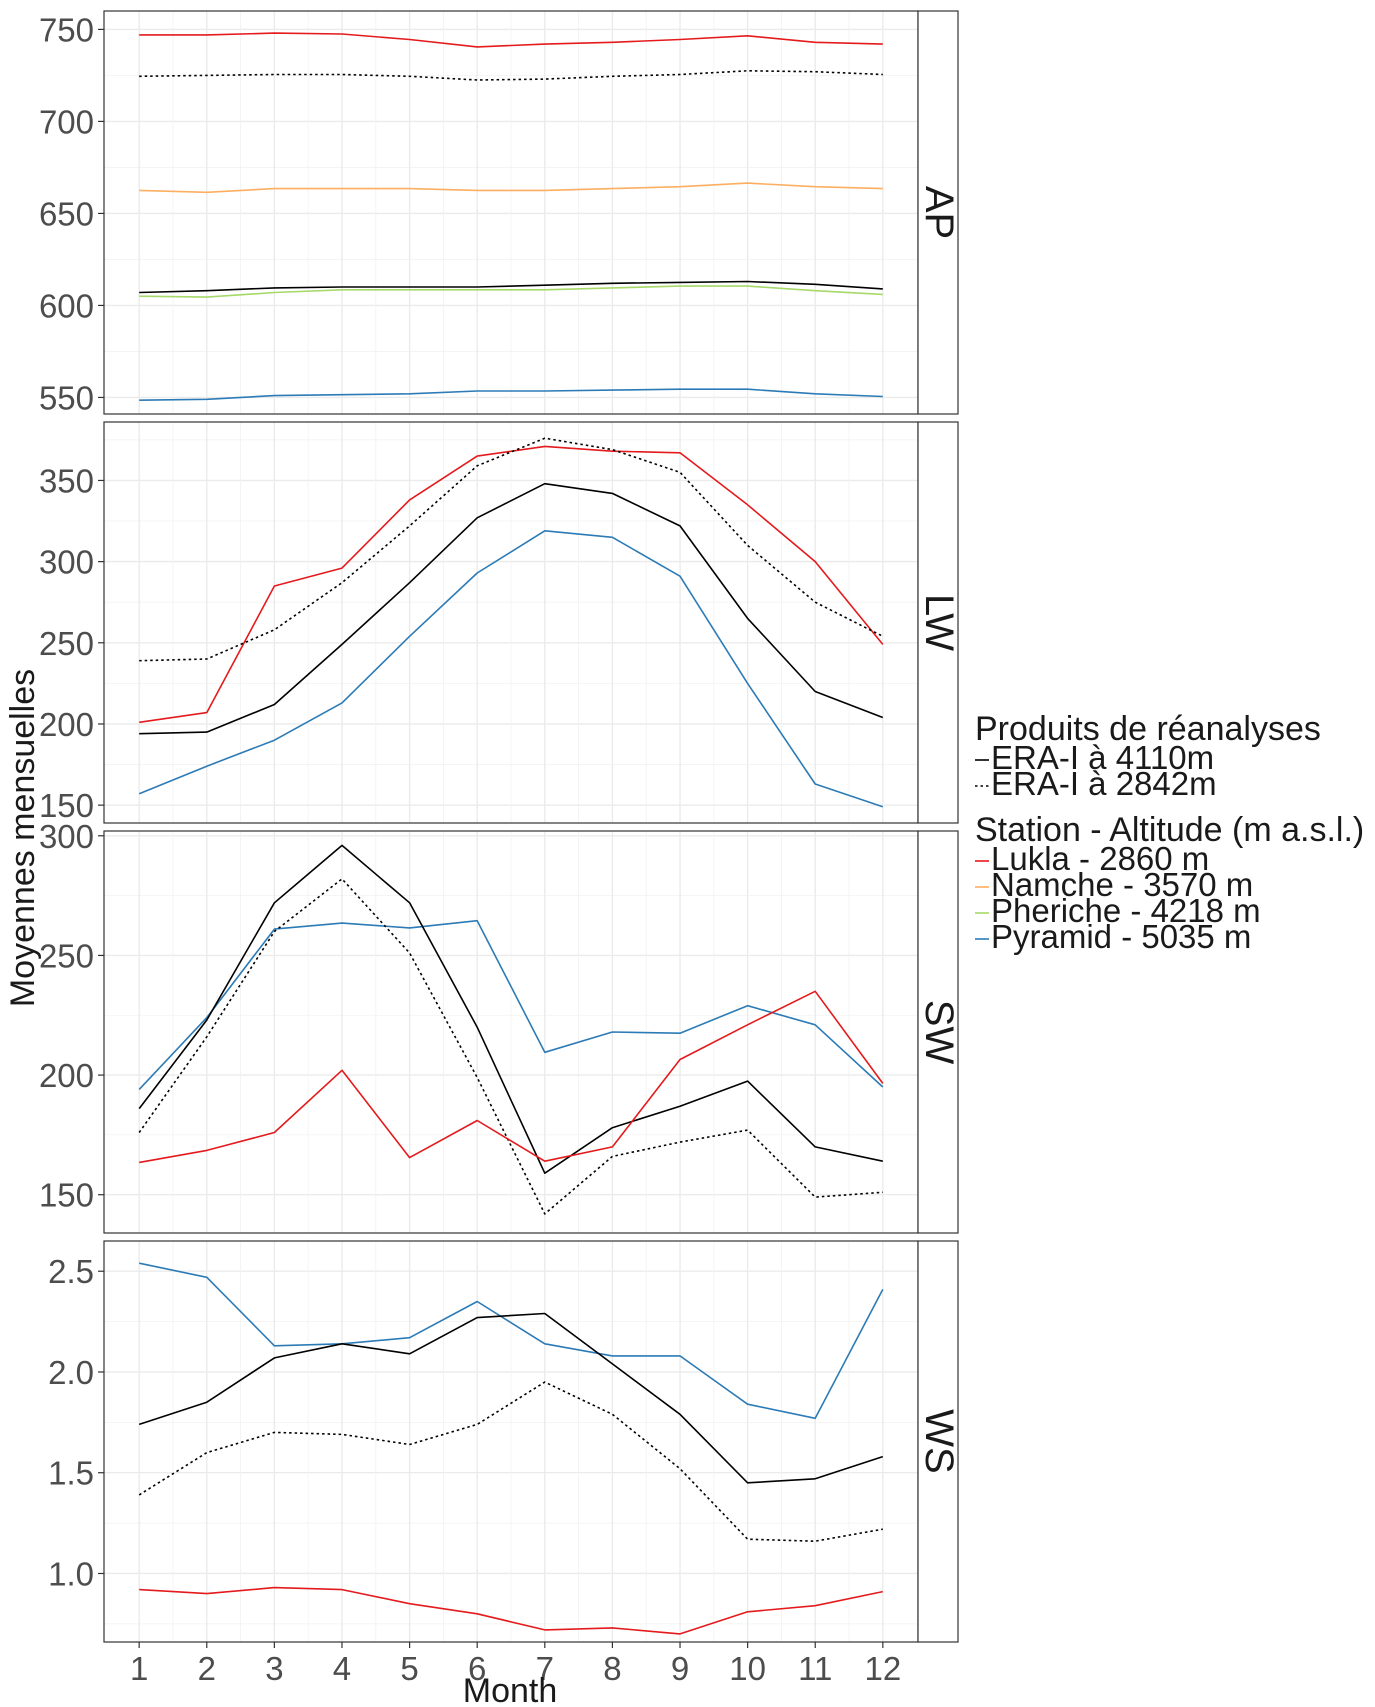 This screenshot has width=1375, height=1707. Describe the element at coordinates (511, 291) in the screenshot. I see `series-line-pheriche` at that location.